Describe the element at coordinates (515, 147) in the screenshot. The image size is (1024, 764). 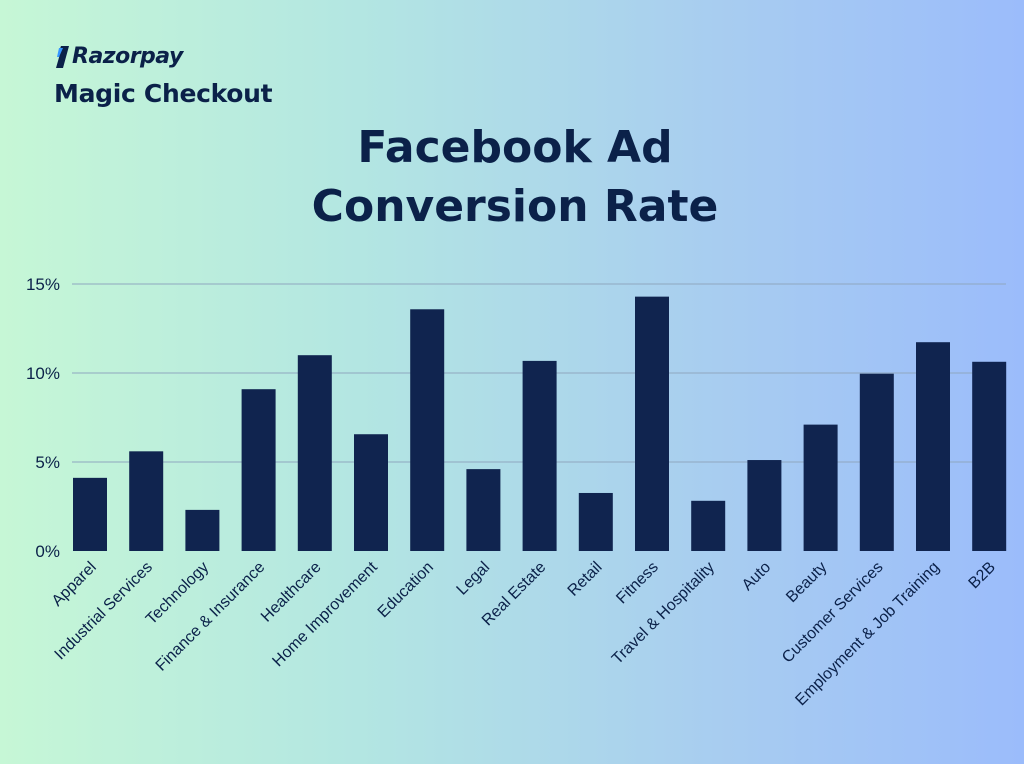
I see `chart-title-line-1: Facebook Ad` at that location.